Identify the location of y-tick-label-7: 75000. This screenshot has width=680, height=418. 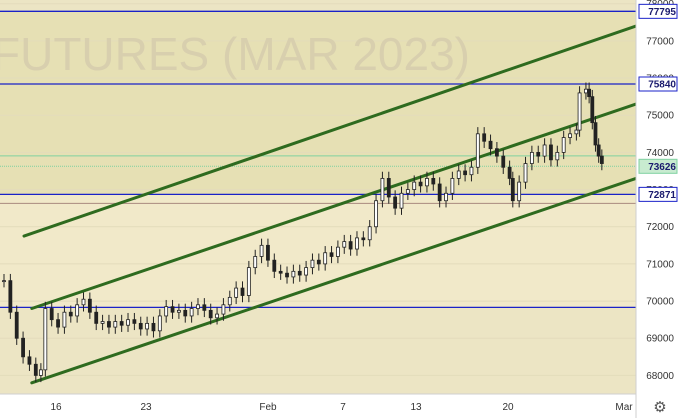
(660, 116).